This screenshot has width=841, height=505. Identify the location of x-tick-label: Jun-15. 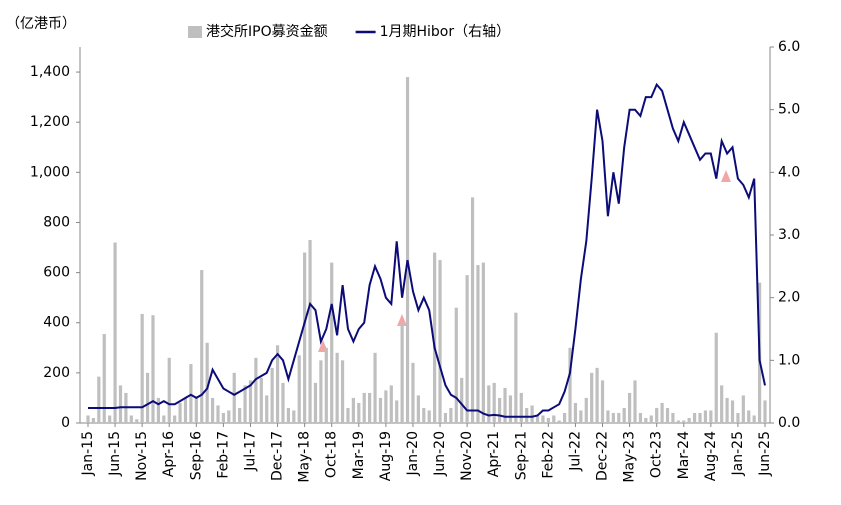
(115, 454).